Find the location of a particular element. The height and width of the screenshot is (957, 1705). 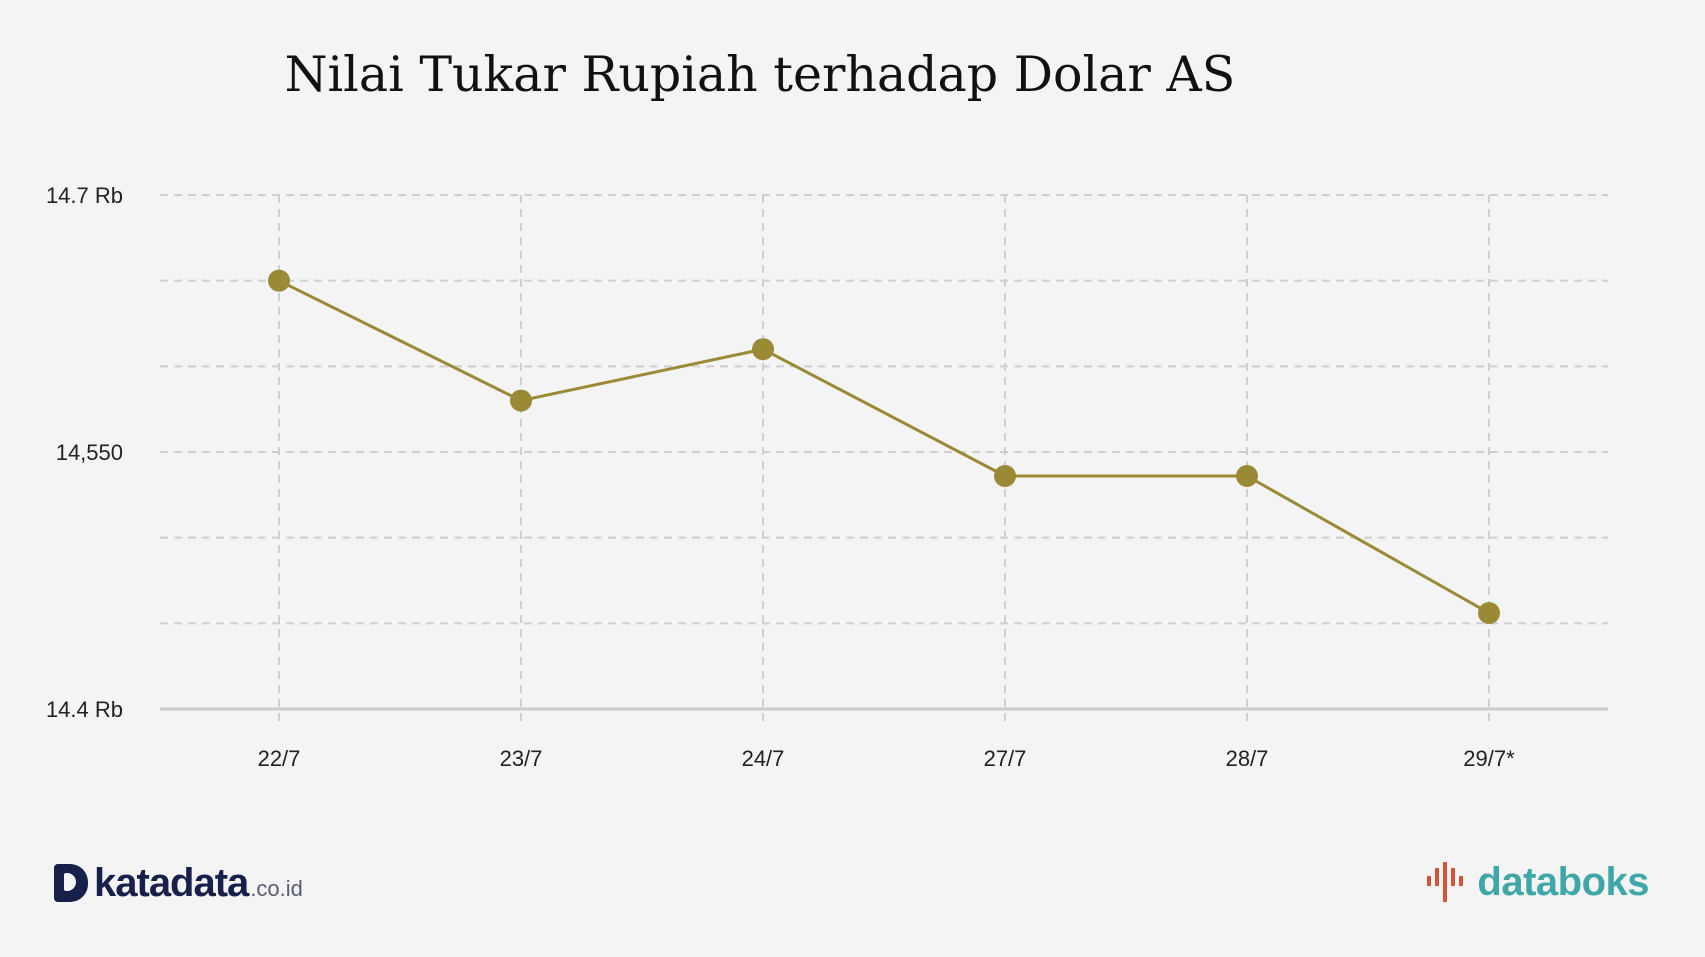

x-tick-label: 27/7 is located at coordinates (1005, 758).